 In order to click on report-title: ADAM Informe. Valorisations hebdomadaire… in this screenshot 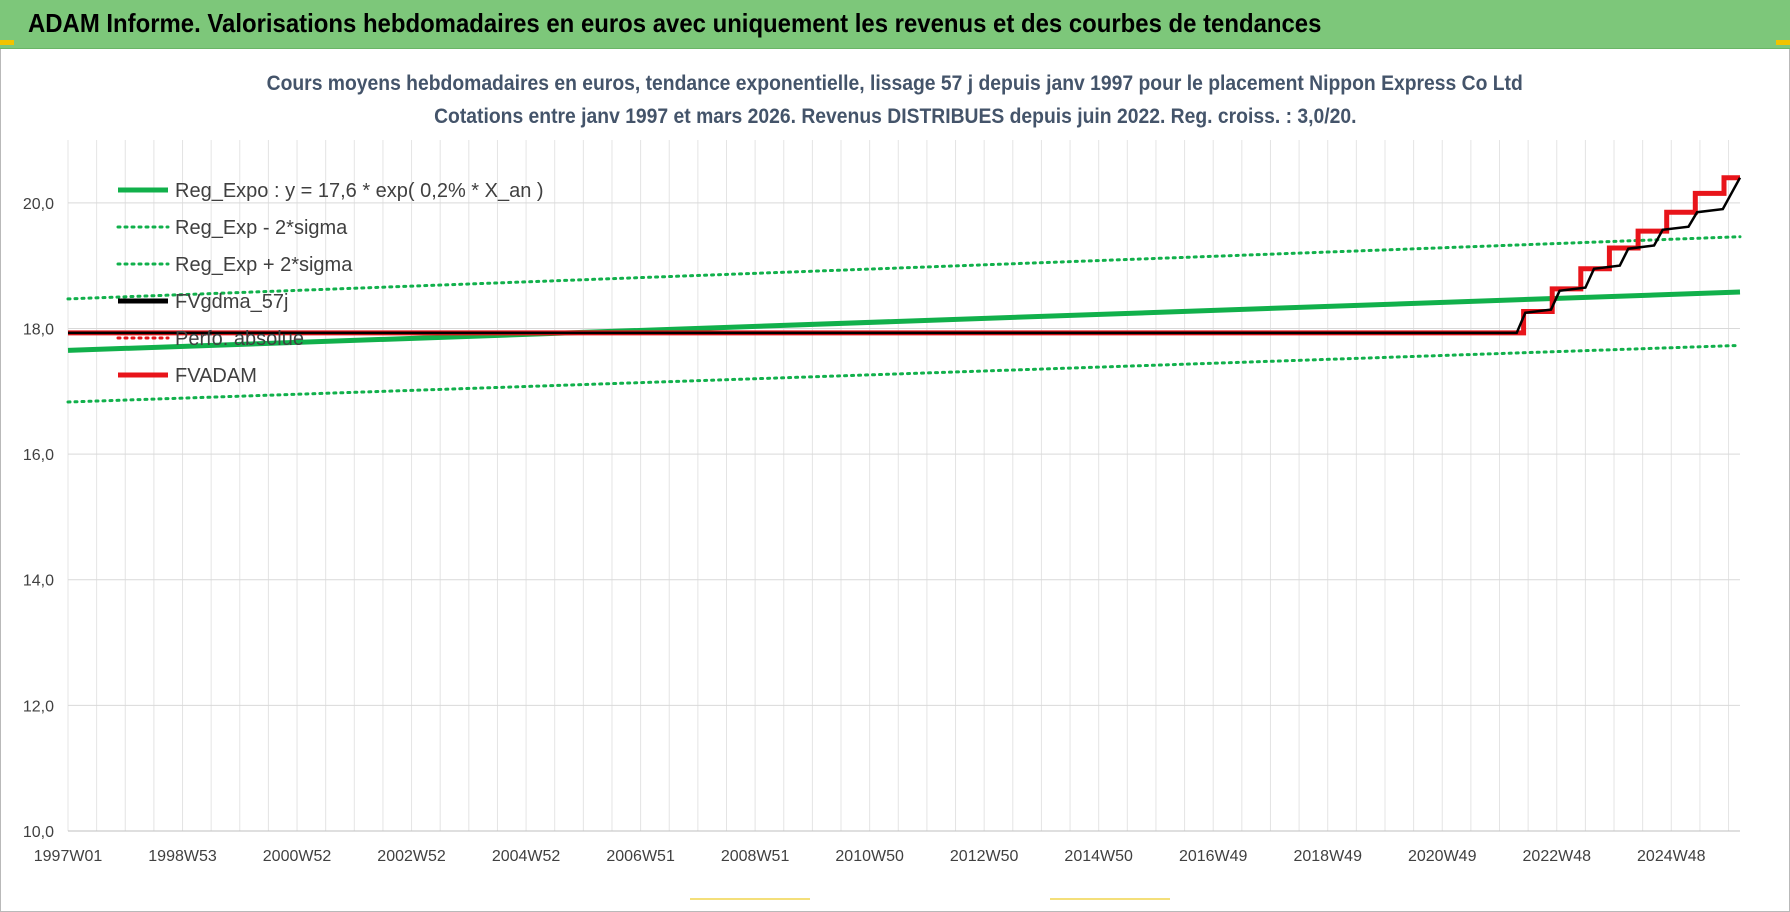, I will do `click(675, 23)`.